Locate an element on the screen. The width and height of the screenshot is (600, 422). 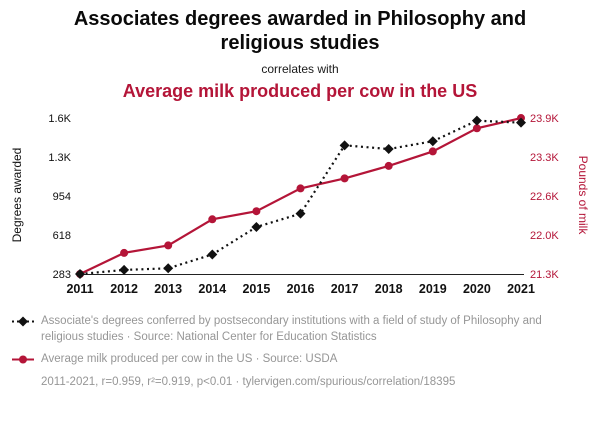
svg-text: 2016 is located at coordinates (301, 289).